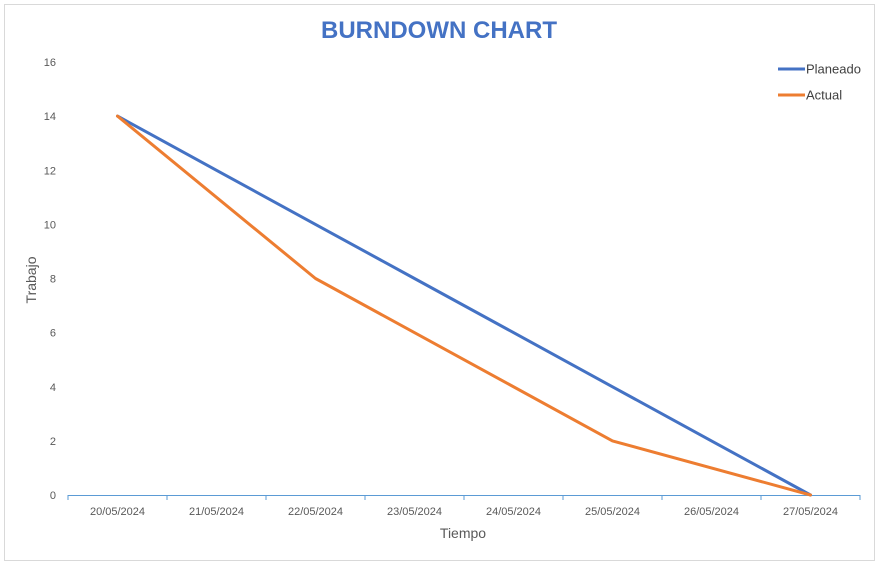 The width and height of the screenshot is (879, 566). Describe the element at coordinates (414, 512) in the screenshot. I see `x-tick-label: 23/05/2024` at that location.